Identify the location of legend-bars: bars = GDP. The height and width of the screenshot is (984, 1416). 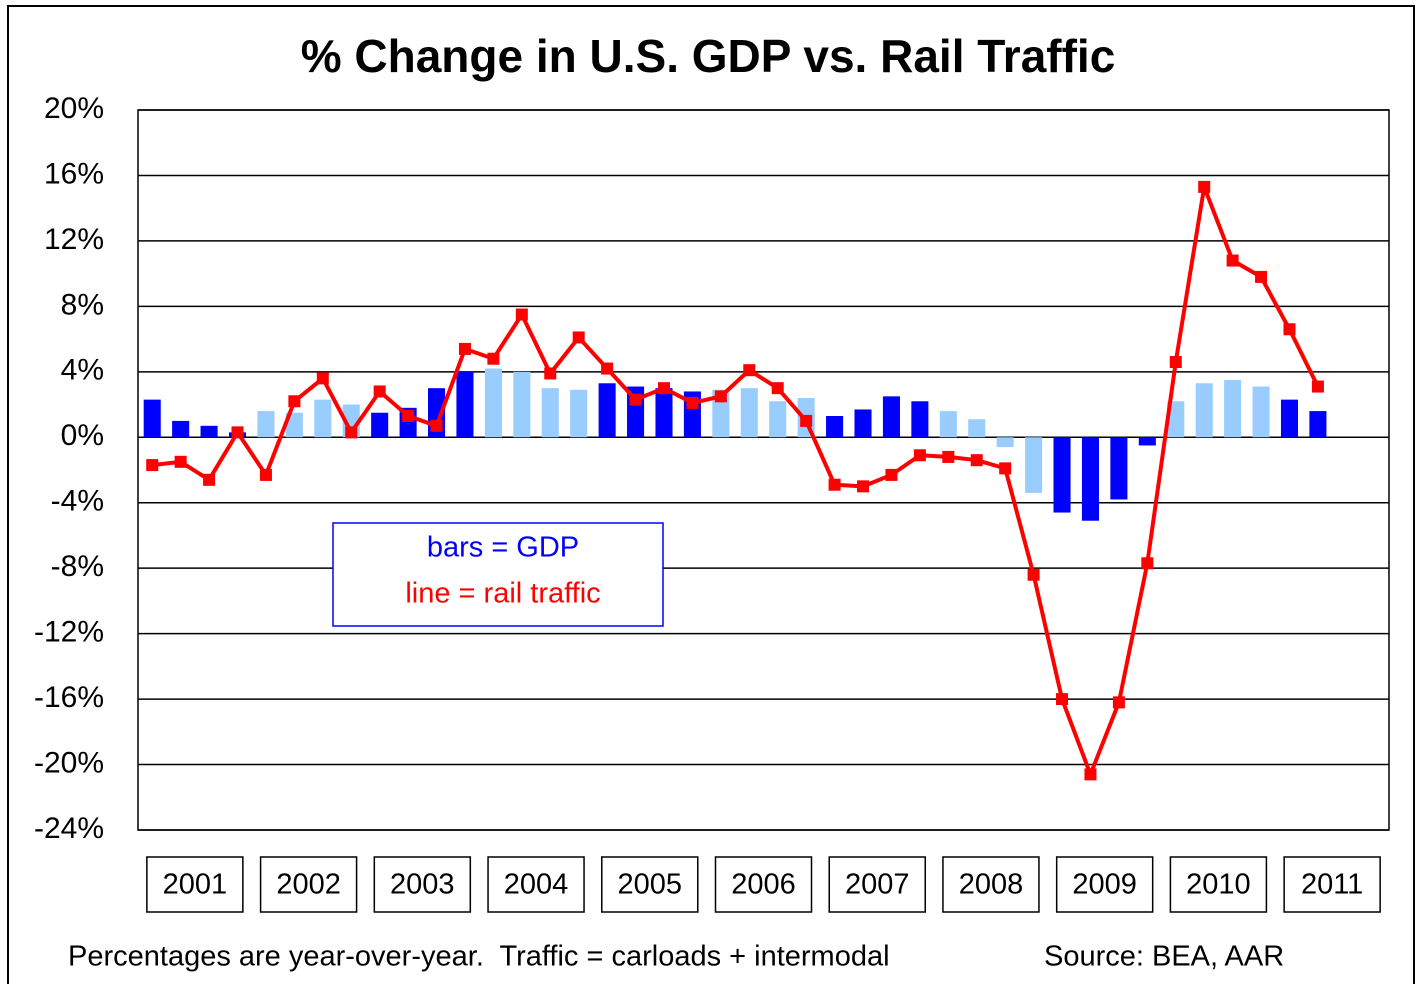
(503, 548).